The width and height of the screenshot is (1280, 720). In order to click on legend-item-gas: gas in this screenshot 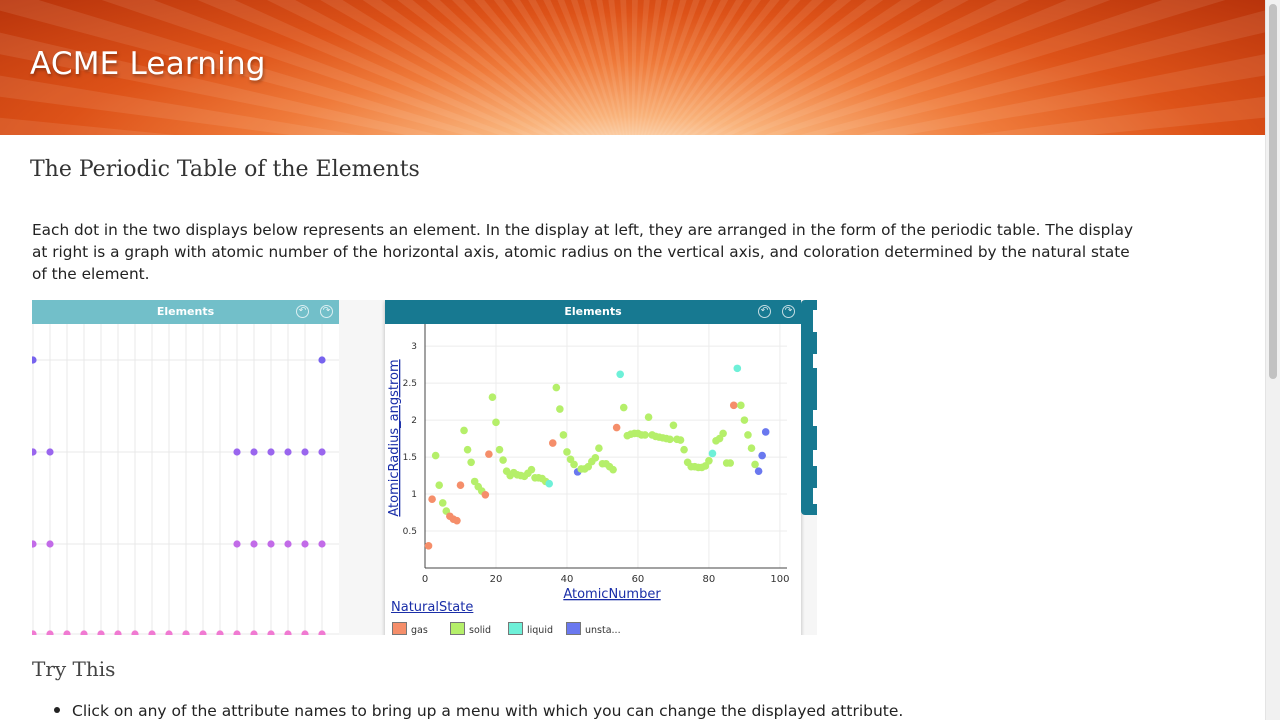, I will do `click(410, 628)`.